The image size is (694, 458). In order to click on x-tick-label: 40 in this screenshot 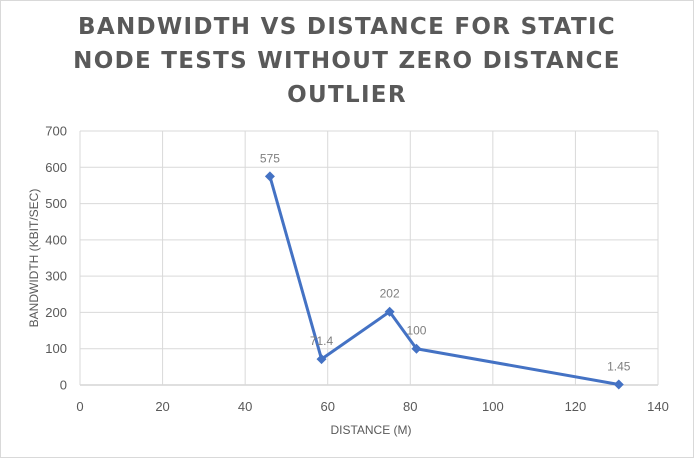, I will do `click(245, 406)`.